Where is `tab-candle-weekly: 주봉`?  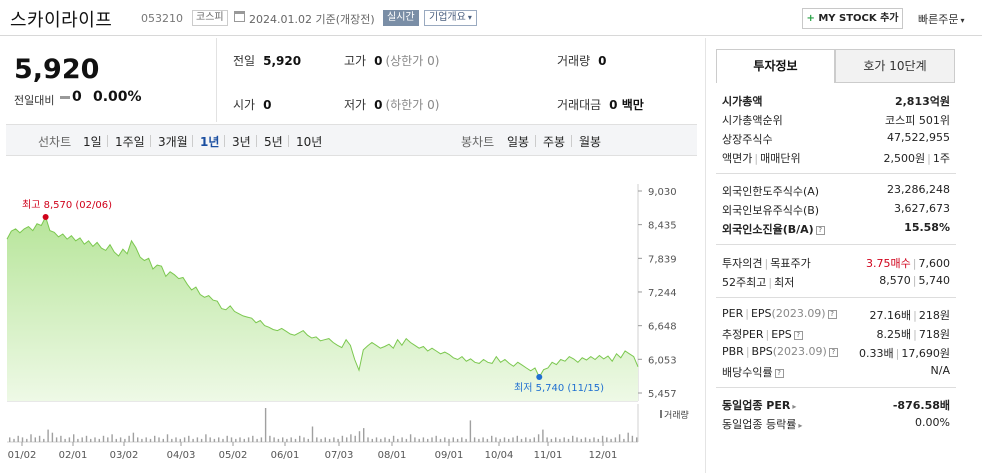
tab-candle-weekly: 주봉 is located at coordinates (554, 142).